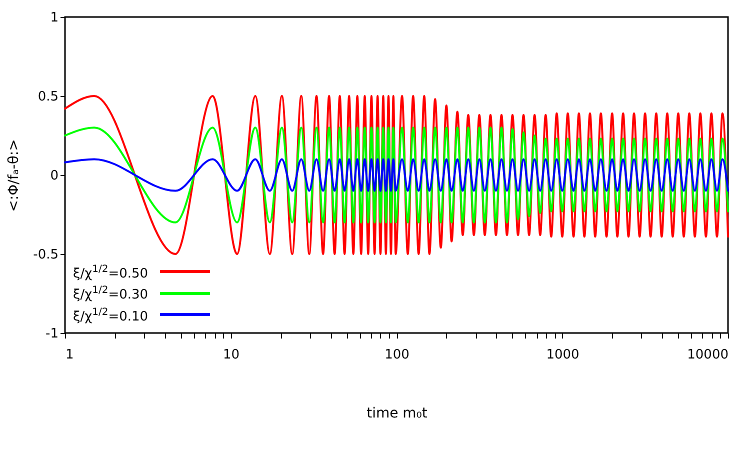 This screenshot has height=450, width=750. What do you see at coordinates (231, 355) in the screenshot?
I see `x-tick-label: 10` at bounding box center [231, 355].